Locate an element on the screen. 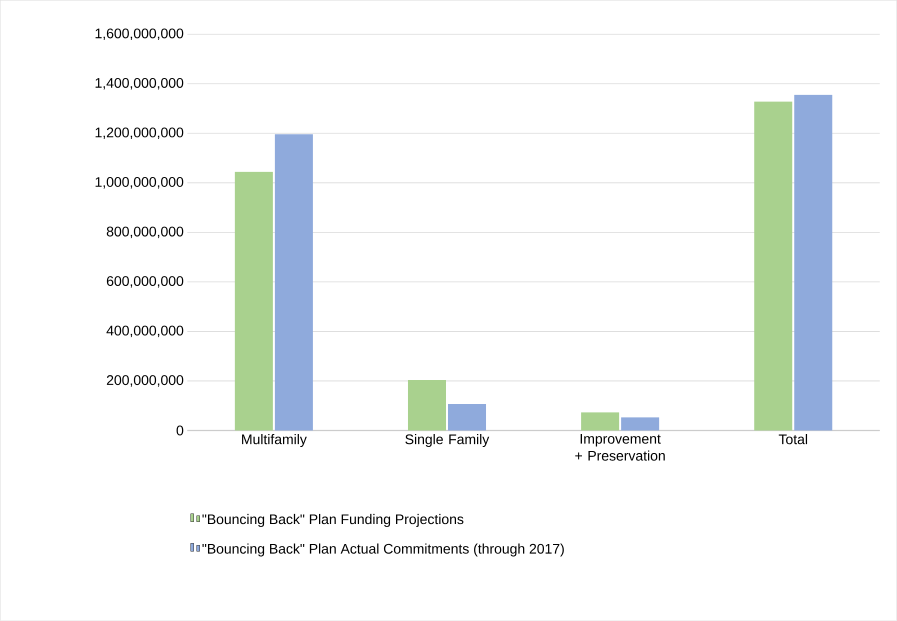  y-tick-label: 800,000,000 is located at coordinates (145, 232).